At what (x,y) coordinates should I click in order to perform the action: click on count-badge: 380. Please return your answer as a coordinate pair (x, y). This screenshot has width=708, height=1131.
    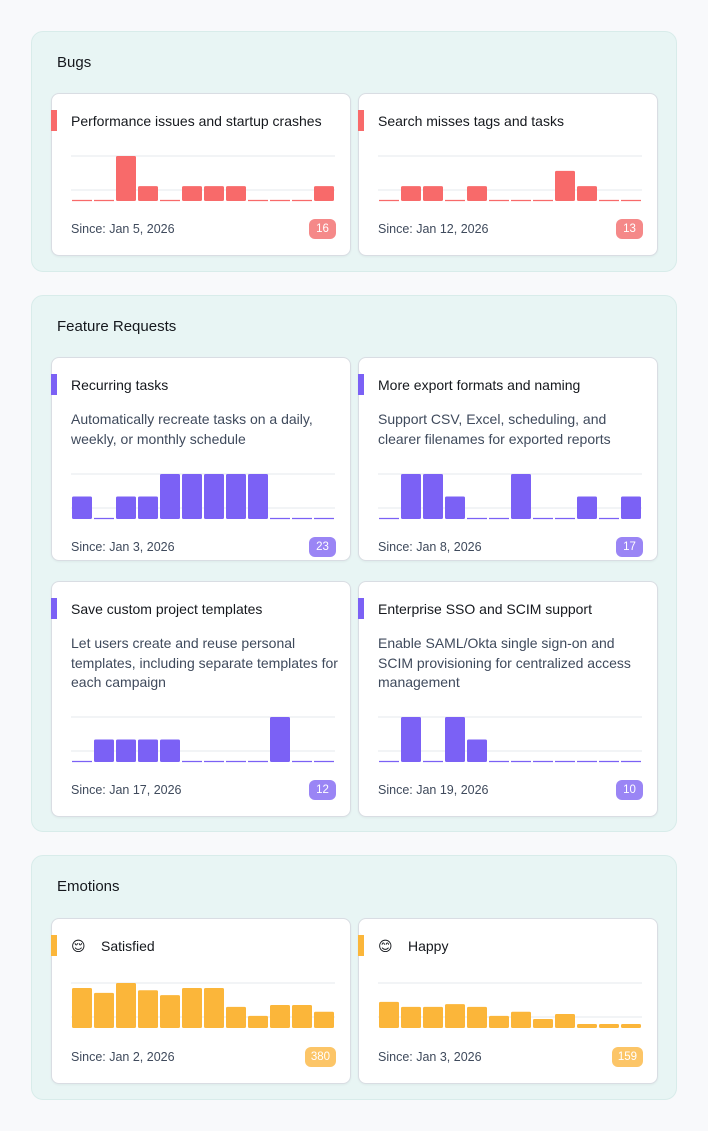
    Looking at the image, I should click on (320, 1057).